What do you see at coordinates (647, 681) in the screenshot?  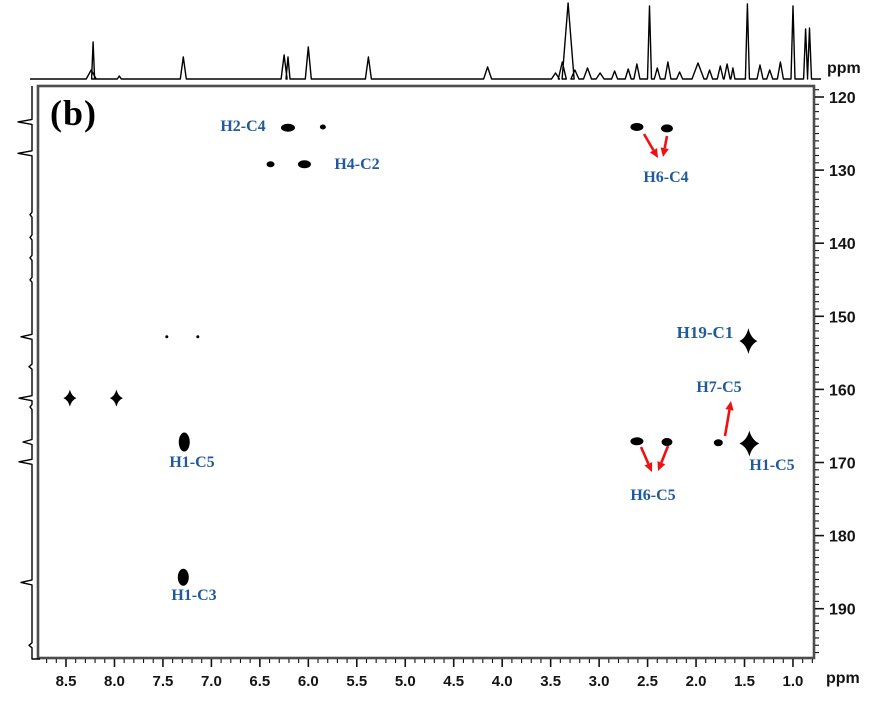 I see `x-tick-label: 2.5` at bounding box center [647, 681].